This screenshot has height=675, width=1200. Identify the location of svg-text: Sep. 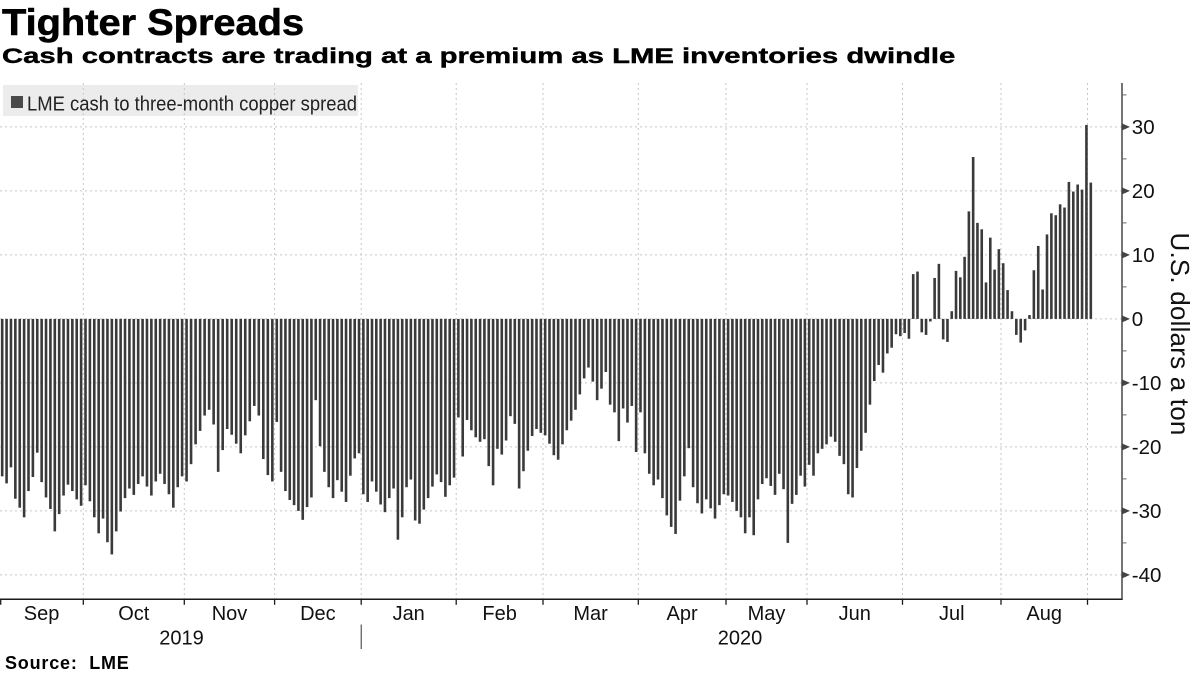
(42, 614).